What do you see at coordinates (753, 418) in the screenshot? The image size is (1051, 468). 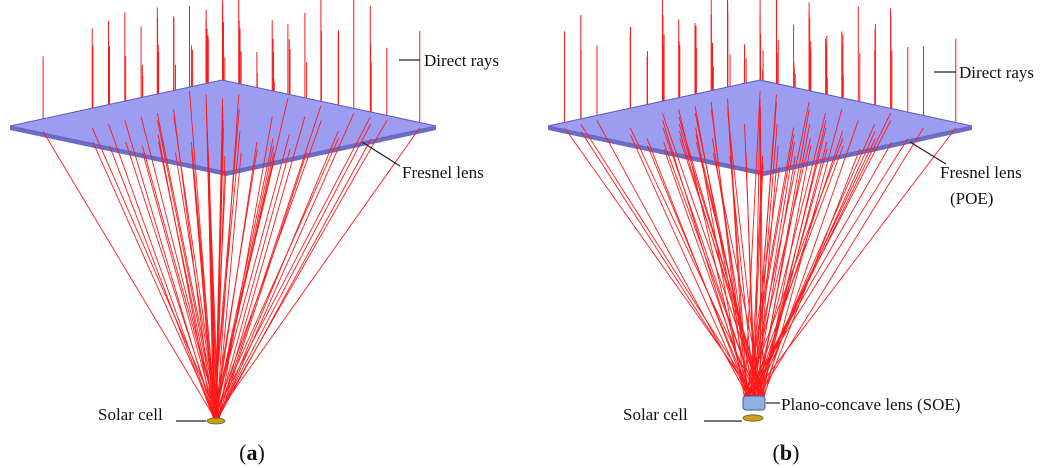 I see `panel-b-solar-cell` at bounding box center [753, 418].